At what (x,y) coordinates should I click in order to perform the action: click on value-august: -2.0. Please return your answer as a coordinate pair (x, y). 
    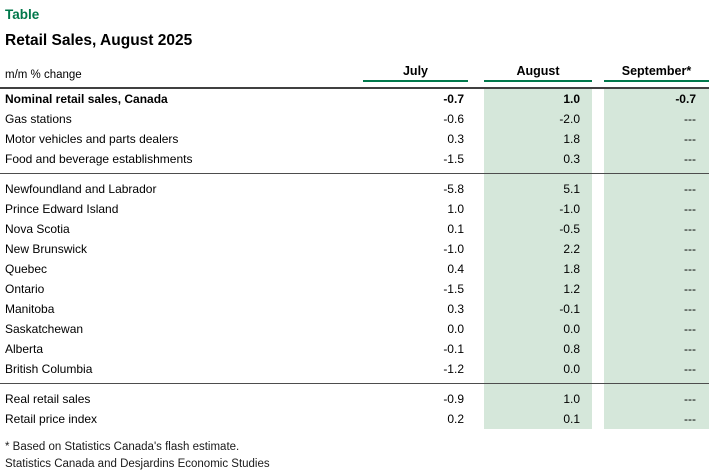
    Looking at the image, I should click on (538, 119).